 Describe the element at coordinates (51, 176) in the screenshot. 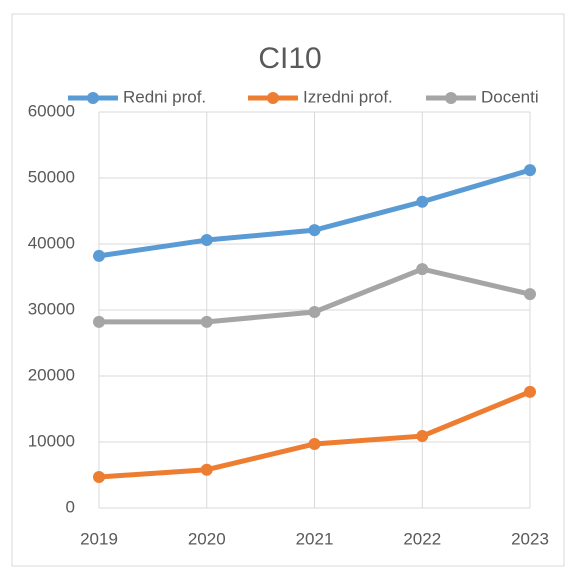

I see `y-tick-label: 50000` at that location.